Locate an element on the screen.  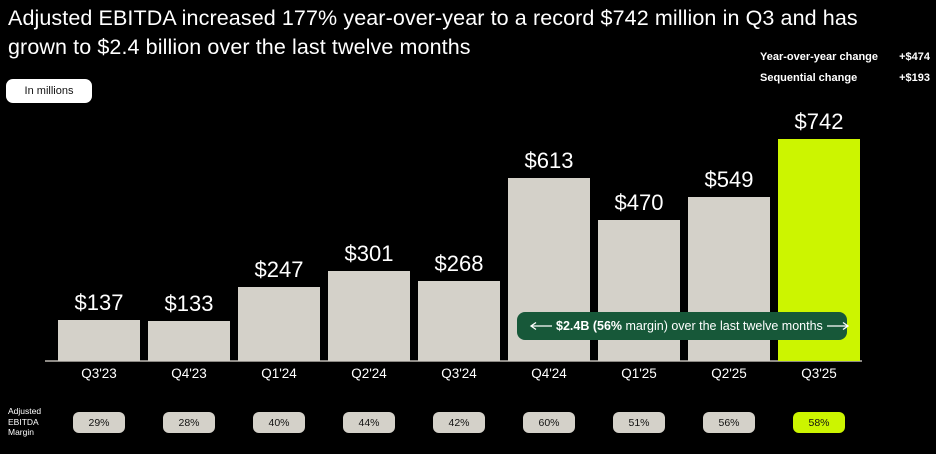
margin-badge-Q1'24: 40% is located at coordinates (279, 422).